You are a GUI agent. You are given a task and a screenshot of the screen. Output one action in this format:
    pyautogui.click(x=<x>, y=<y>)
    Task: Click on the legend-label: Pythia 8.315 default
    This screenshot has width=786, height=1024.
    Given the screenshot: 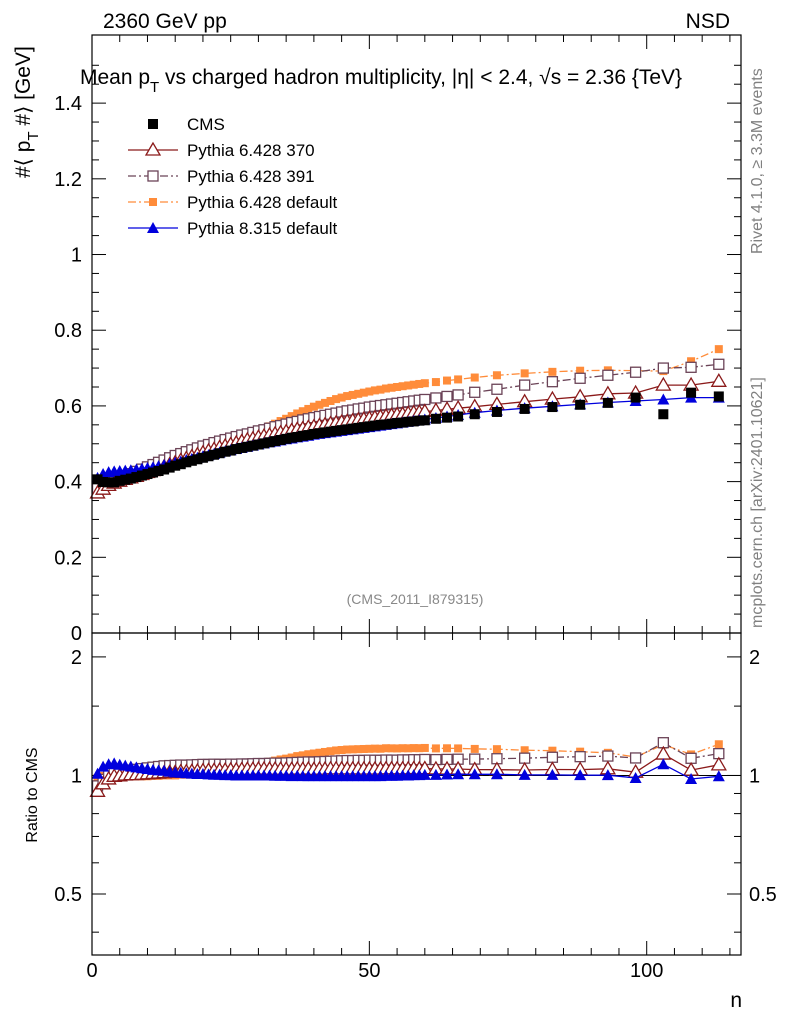 What is the action you would take?
    pyautogui.click(x=262, y=228)
    